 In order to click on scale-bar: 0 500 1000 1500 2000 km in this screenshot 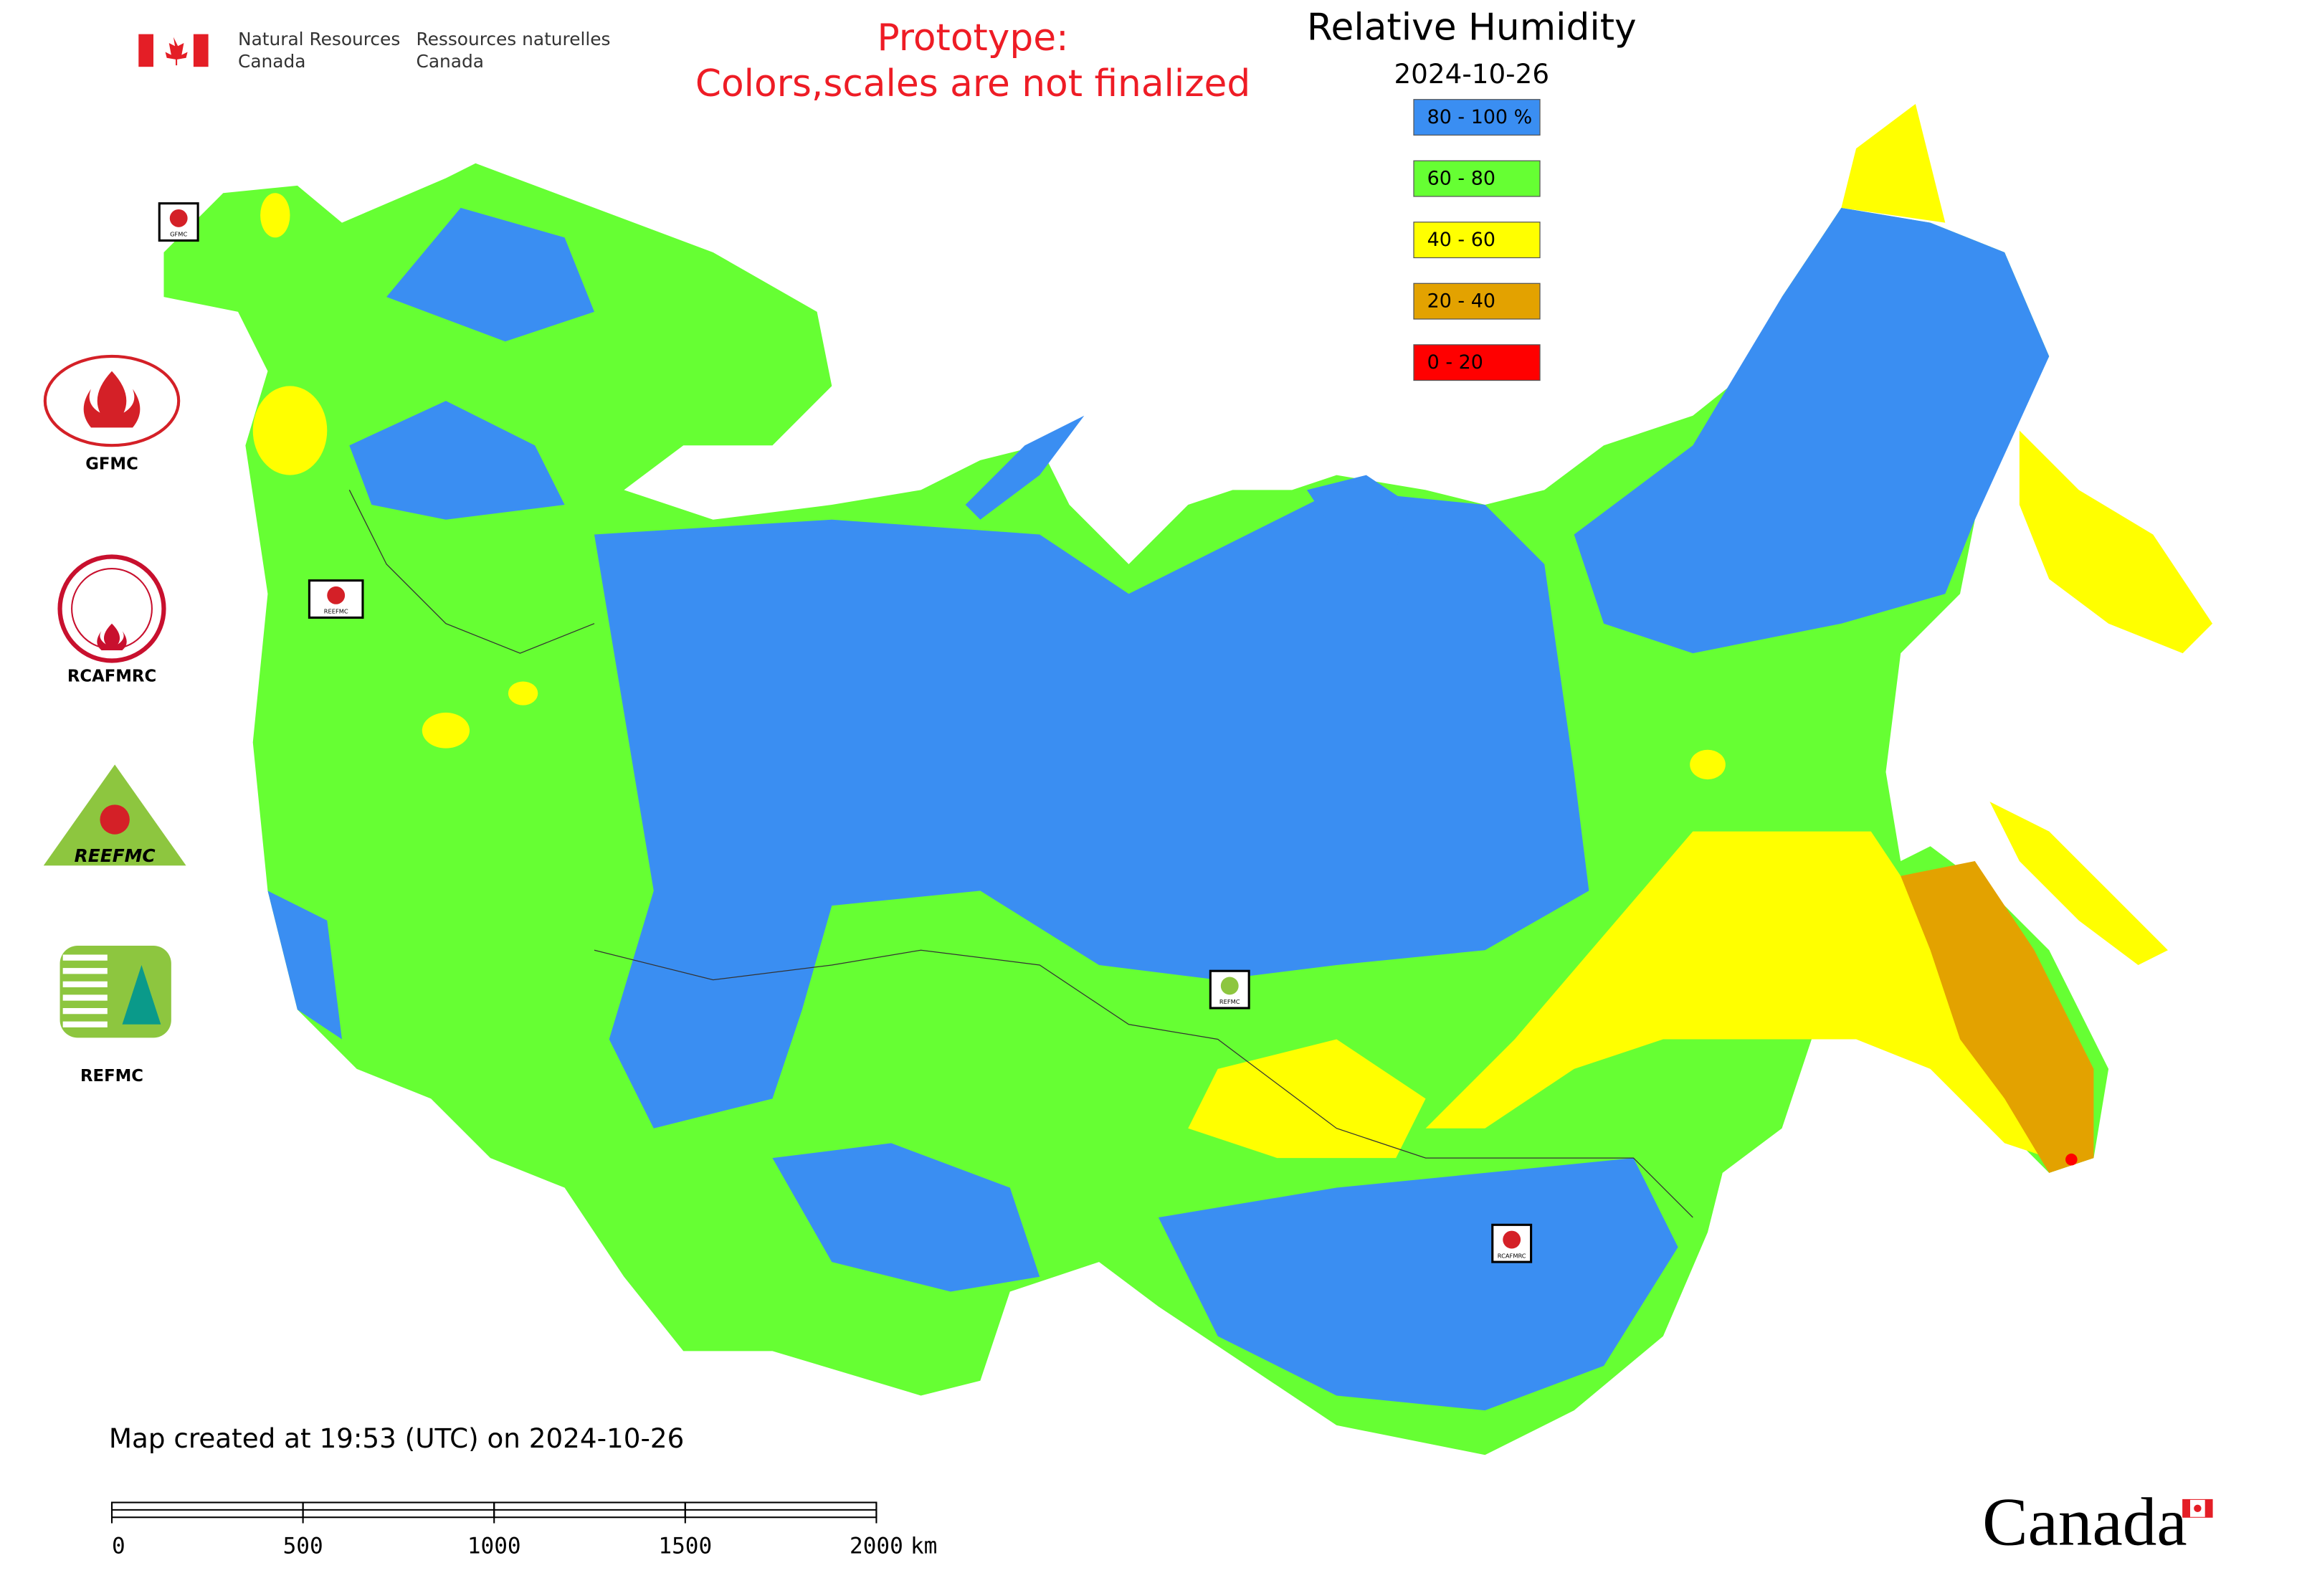, I will do `click(523, 1530)`.